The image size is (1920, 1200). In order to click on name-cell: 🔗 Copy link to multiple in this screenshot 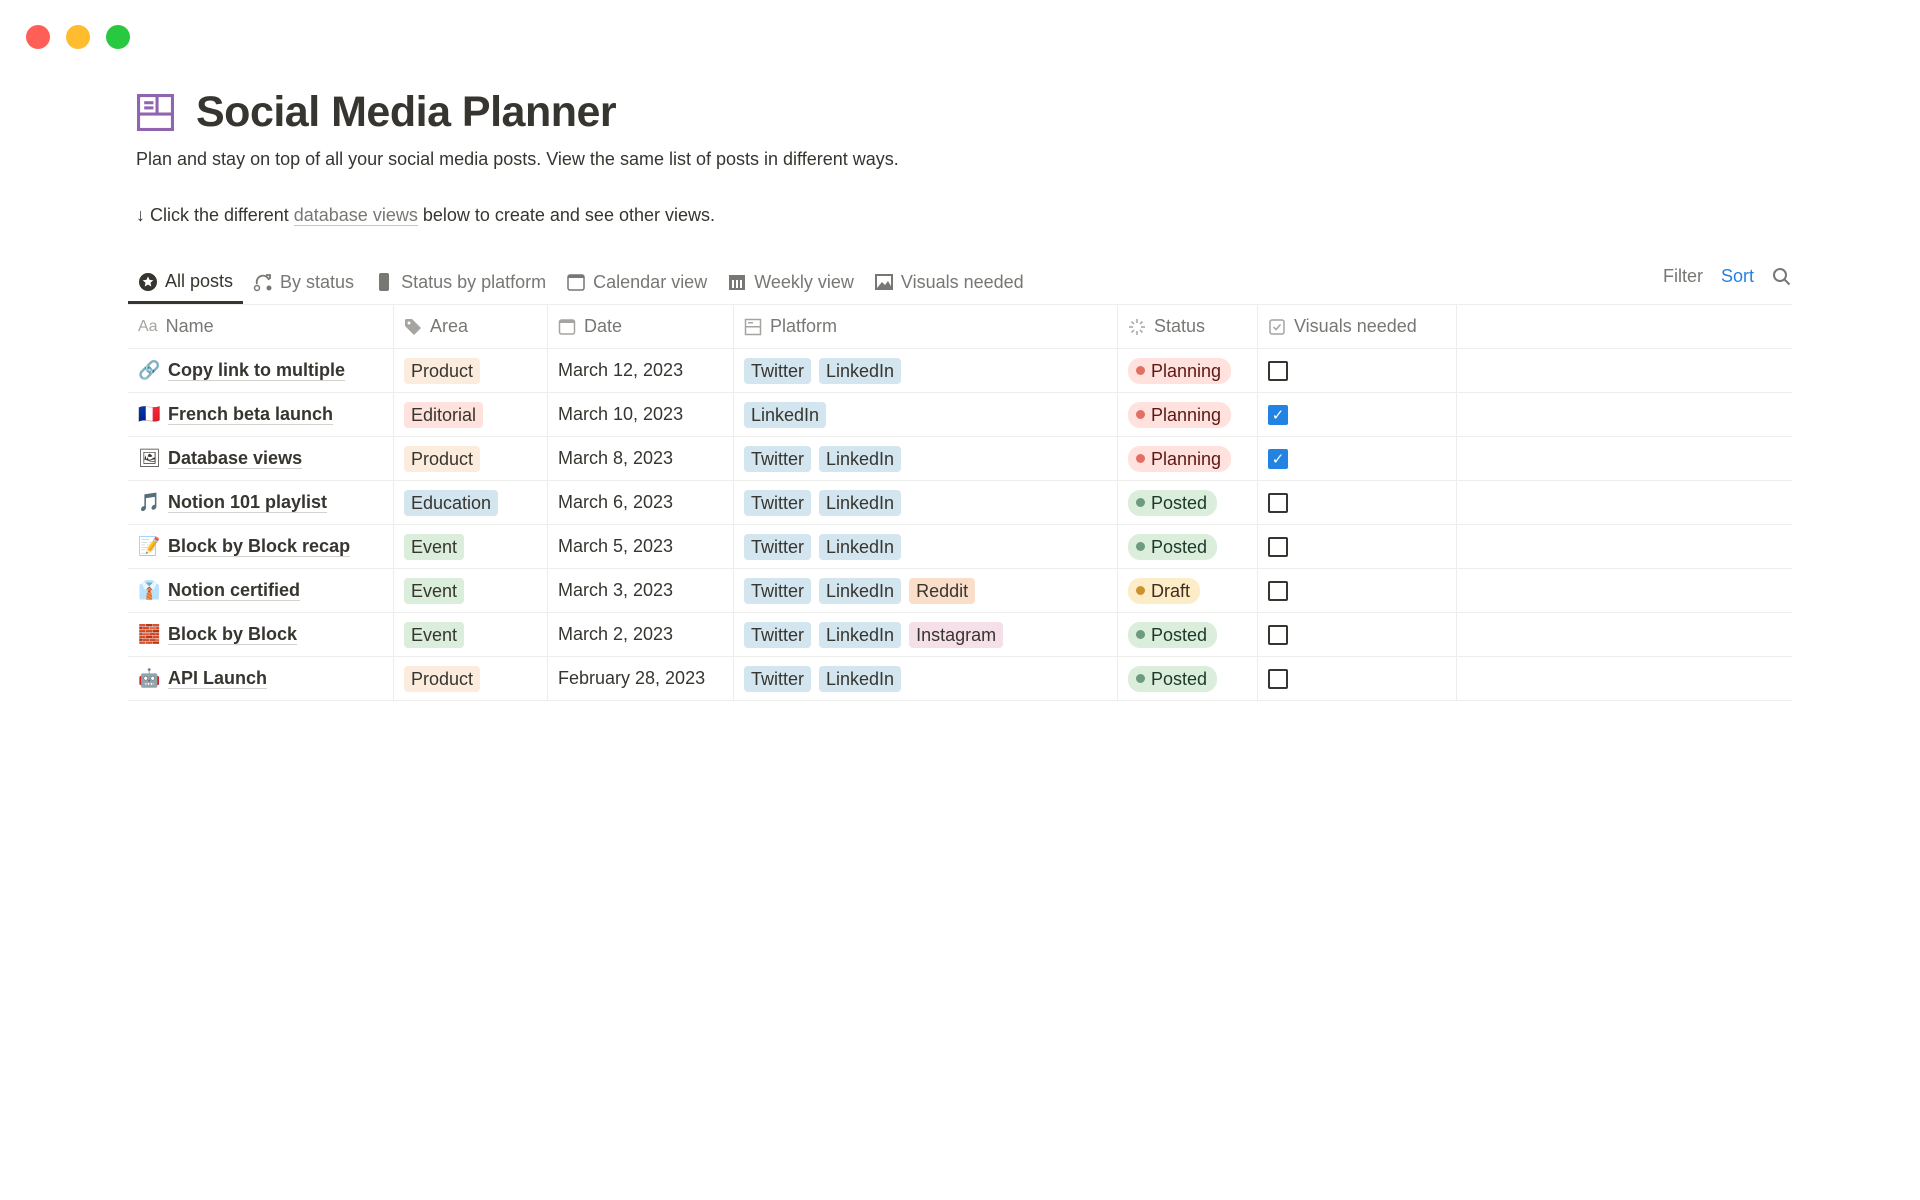, I will do `click(261, 370)`.